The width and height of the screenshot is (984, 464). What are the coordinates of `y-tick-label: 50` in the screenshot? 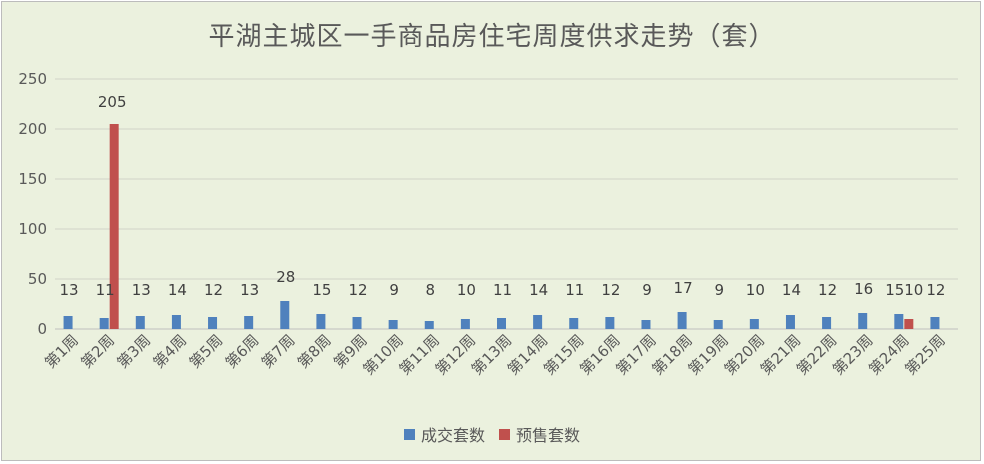 It's located at (37, 279).